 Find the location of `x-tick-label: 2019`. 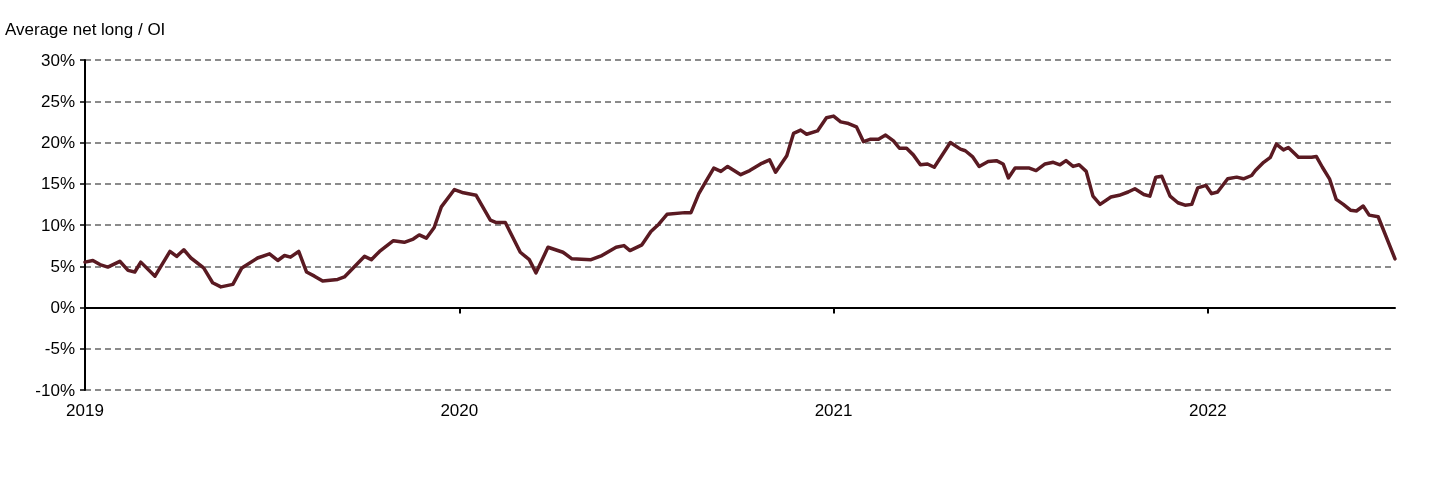

x-tick-label: 2019 is located at coordinates (85, 410).